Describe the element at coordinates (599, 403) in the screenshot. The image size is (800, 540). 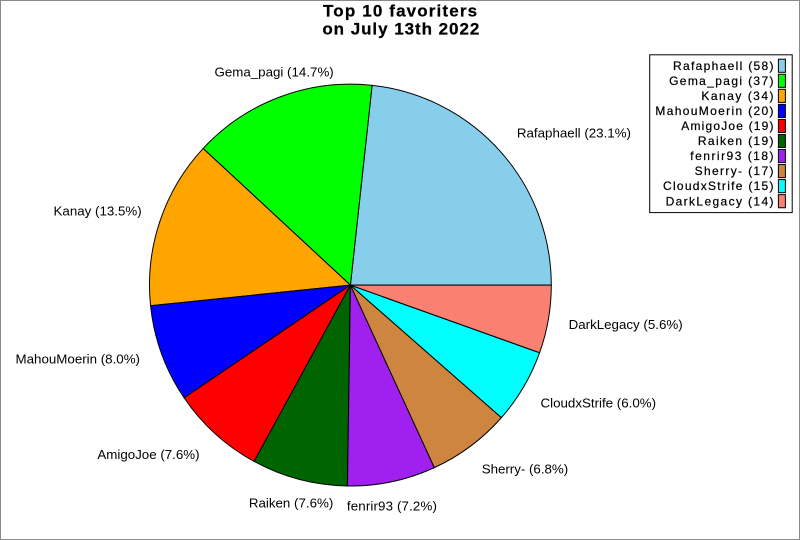
I see `svg-text: CloudxStrife (6.0%)` at that location.